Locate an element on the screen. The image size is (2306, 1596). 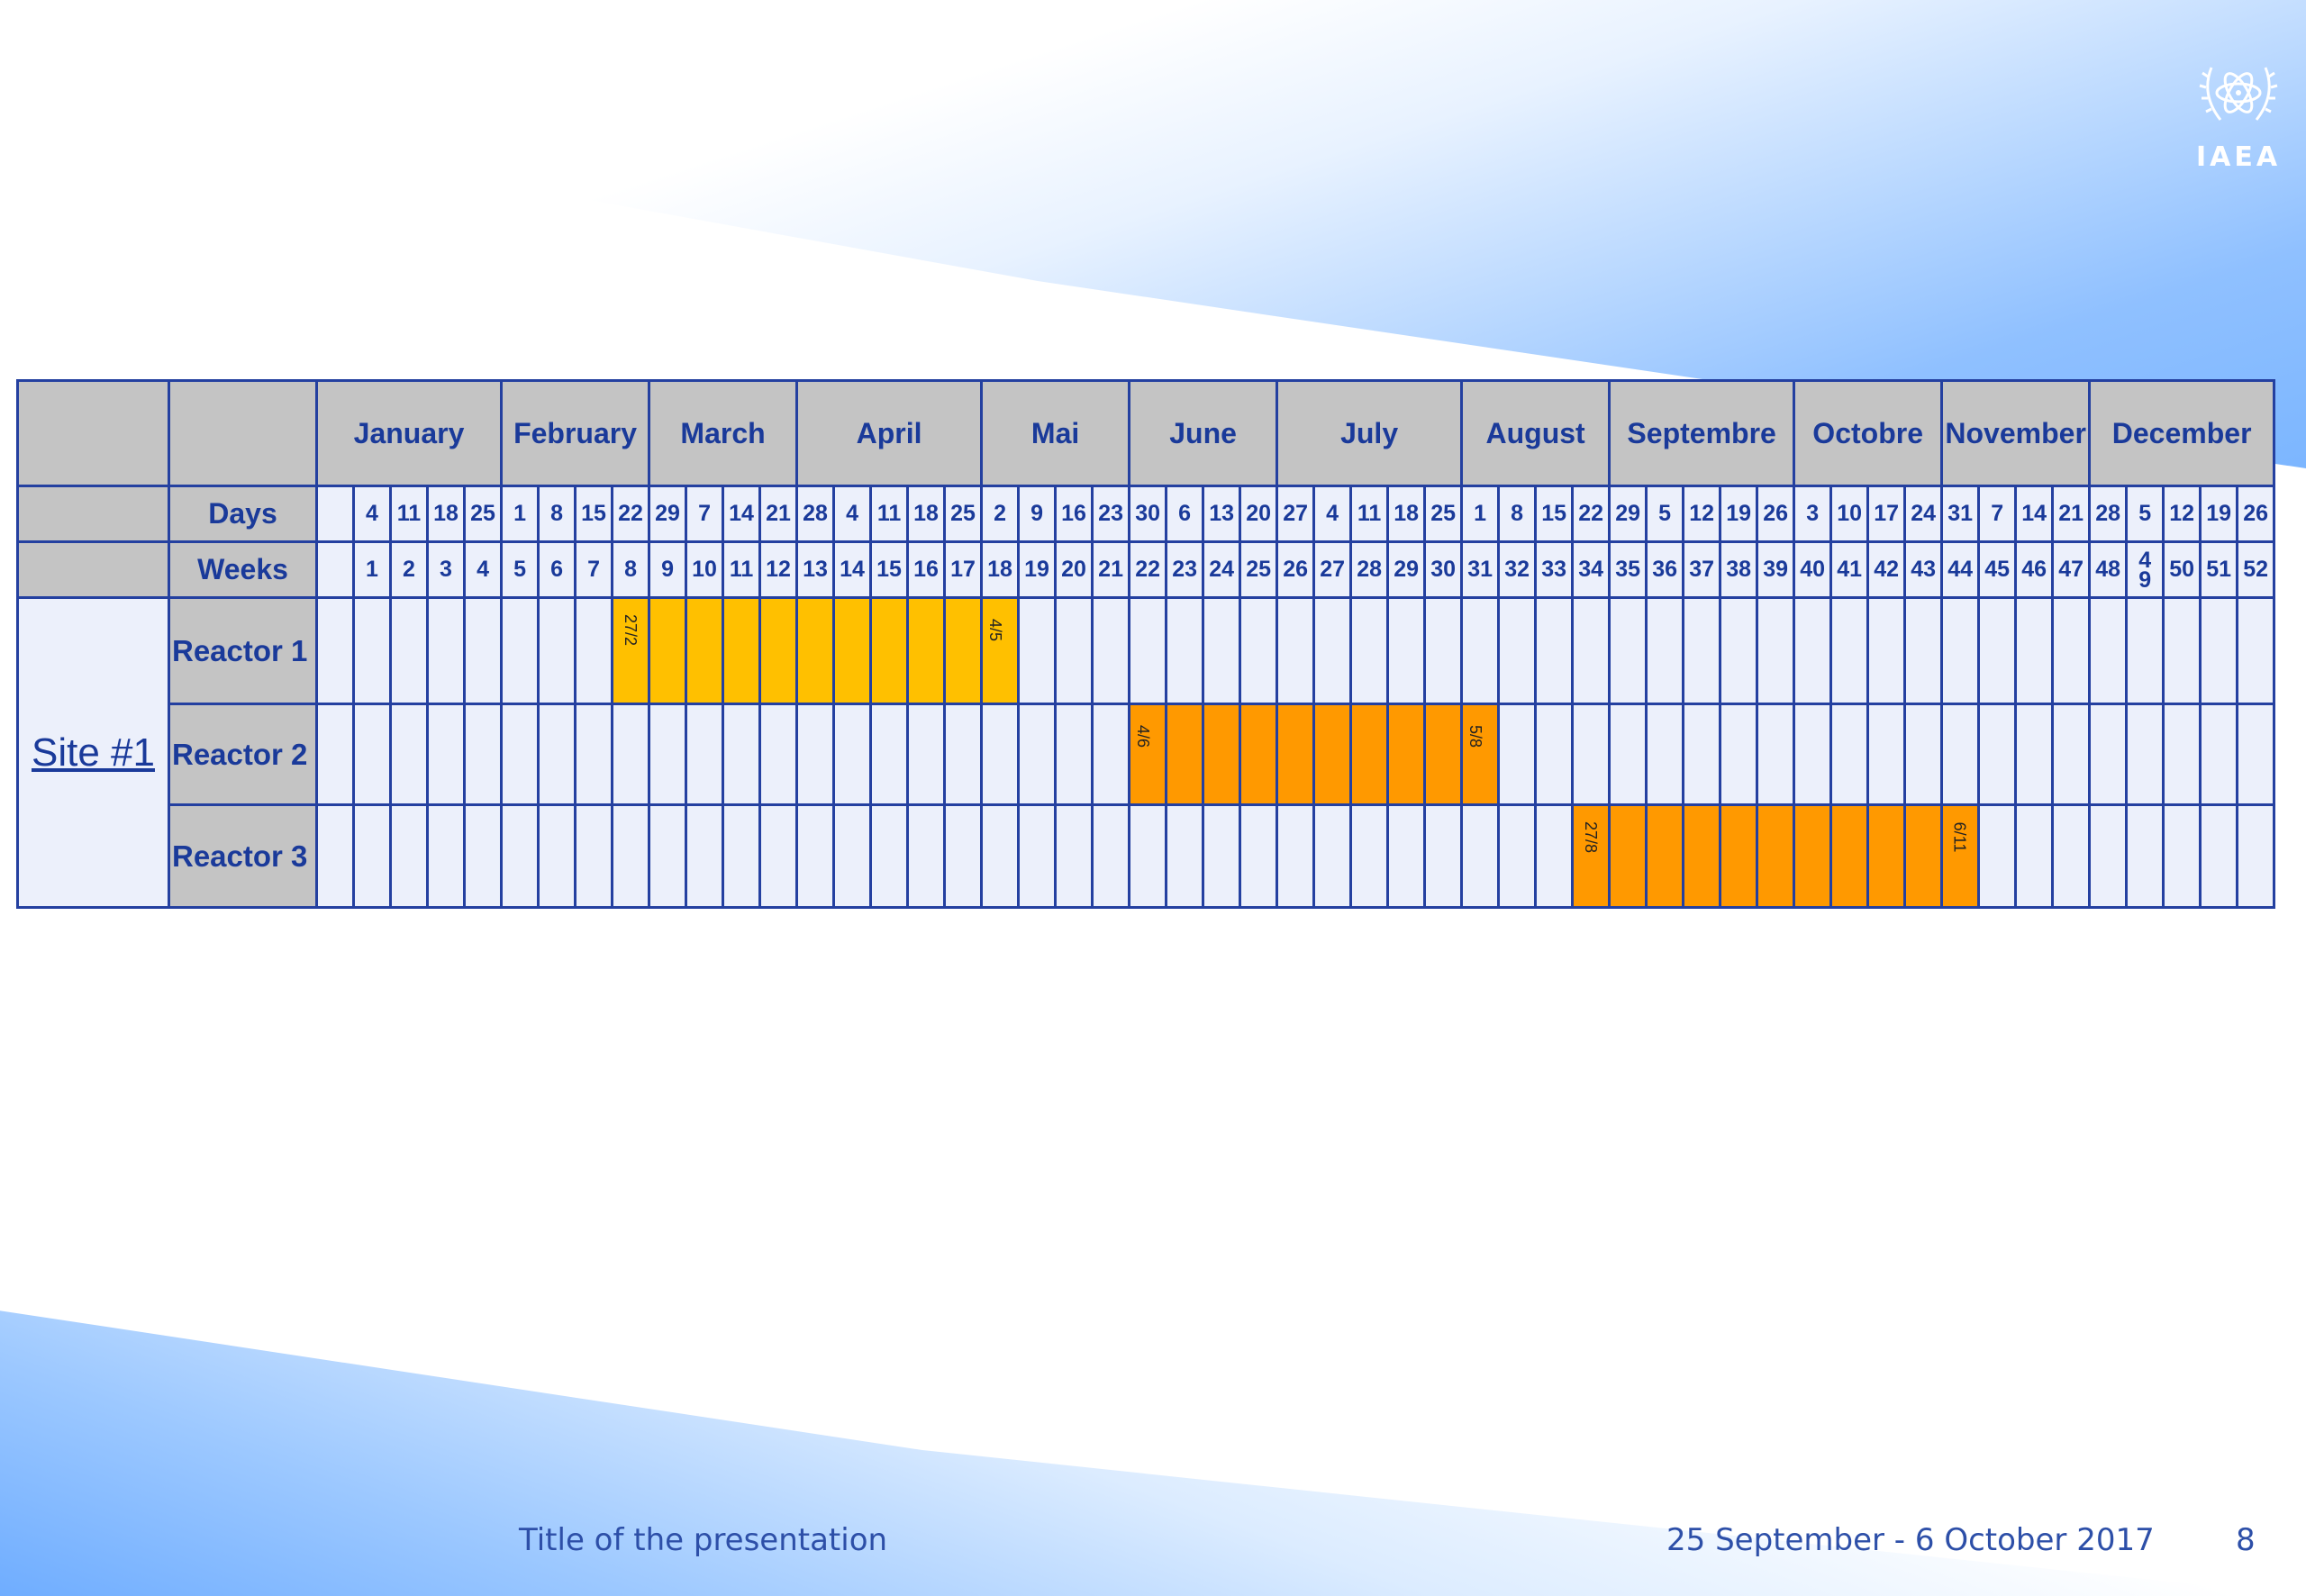
week-cell: 42 is located at coordinates (1886, 570).